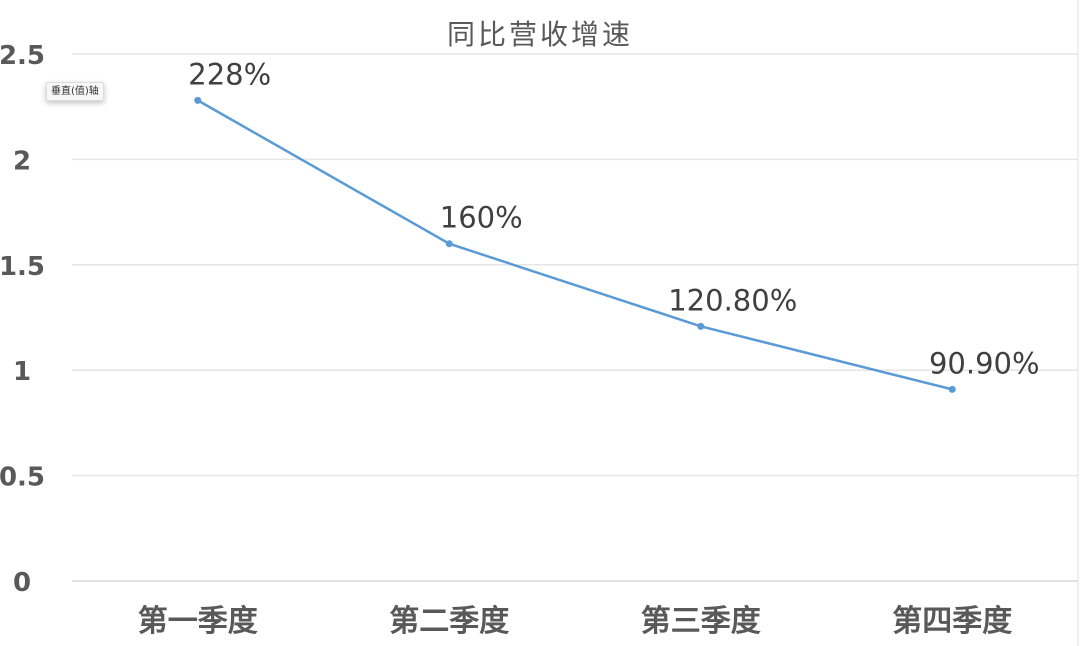  I want to click on x-tick-label: 第一季度, so click(198, 621).